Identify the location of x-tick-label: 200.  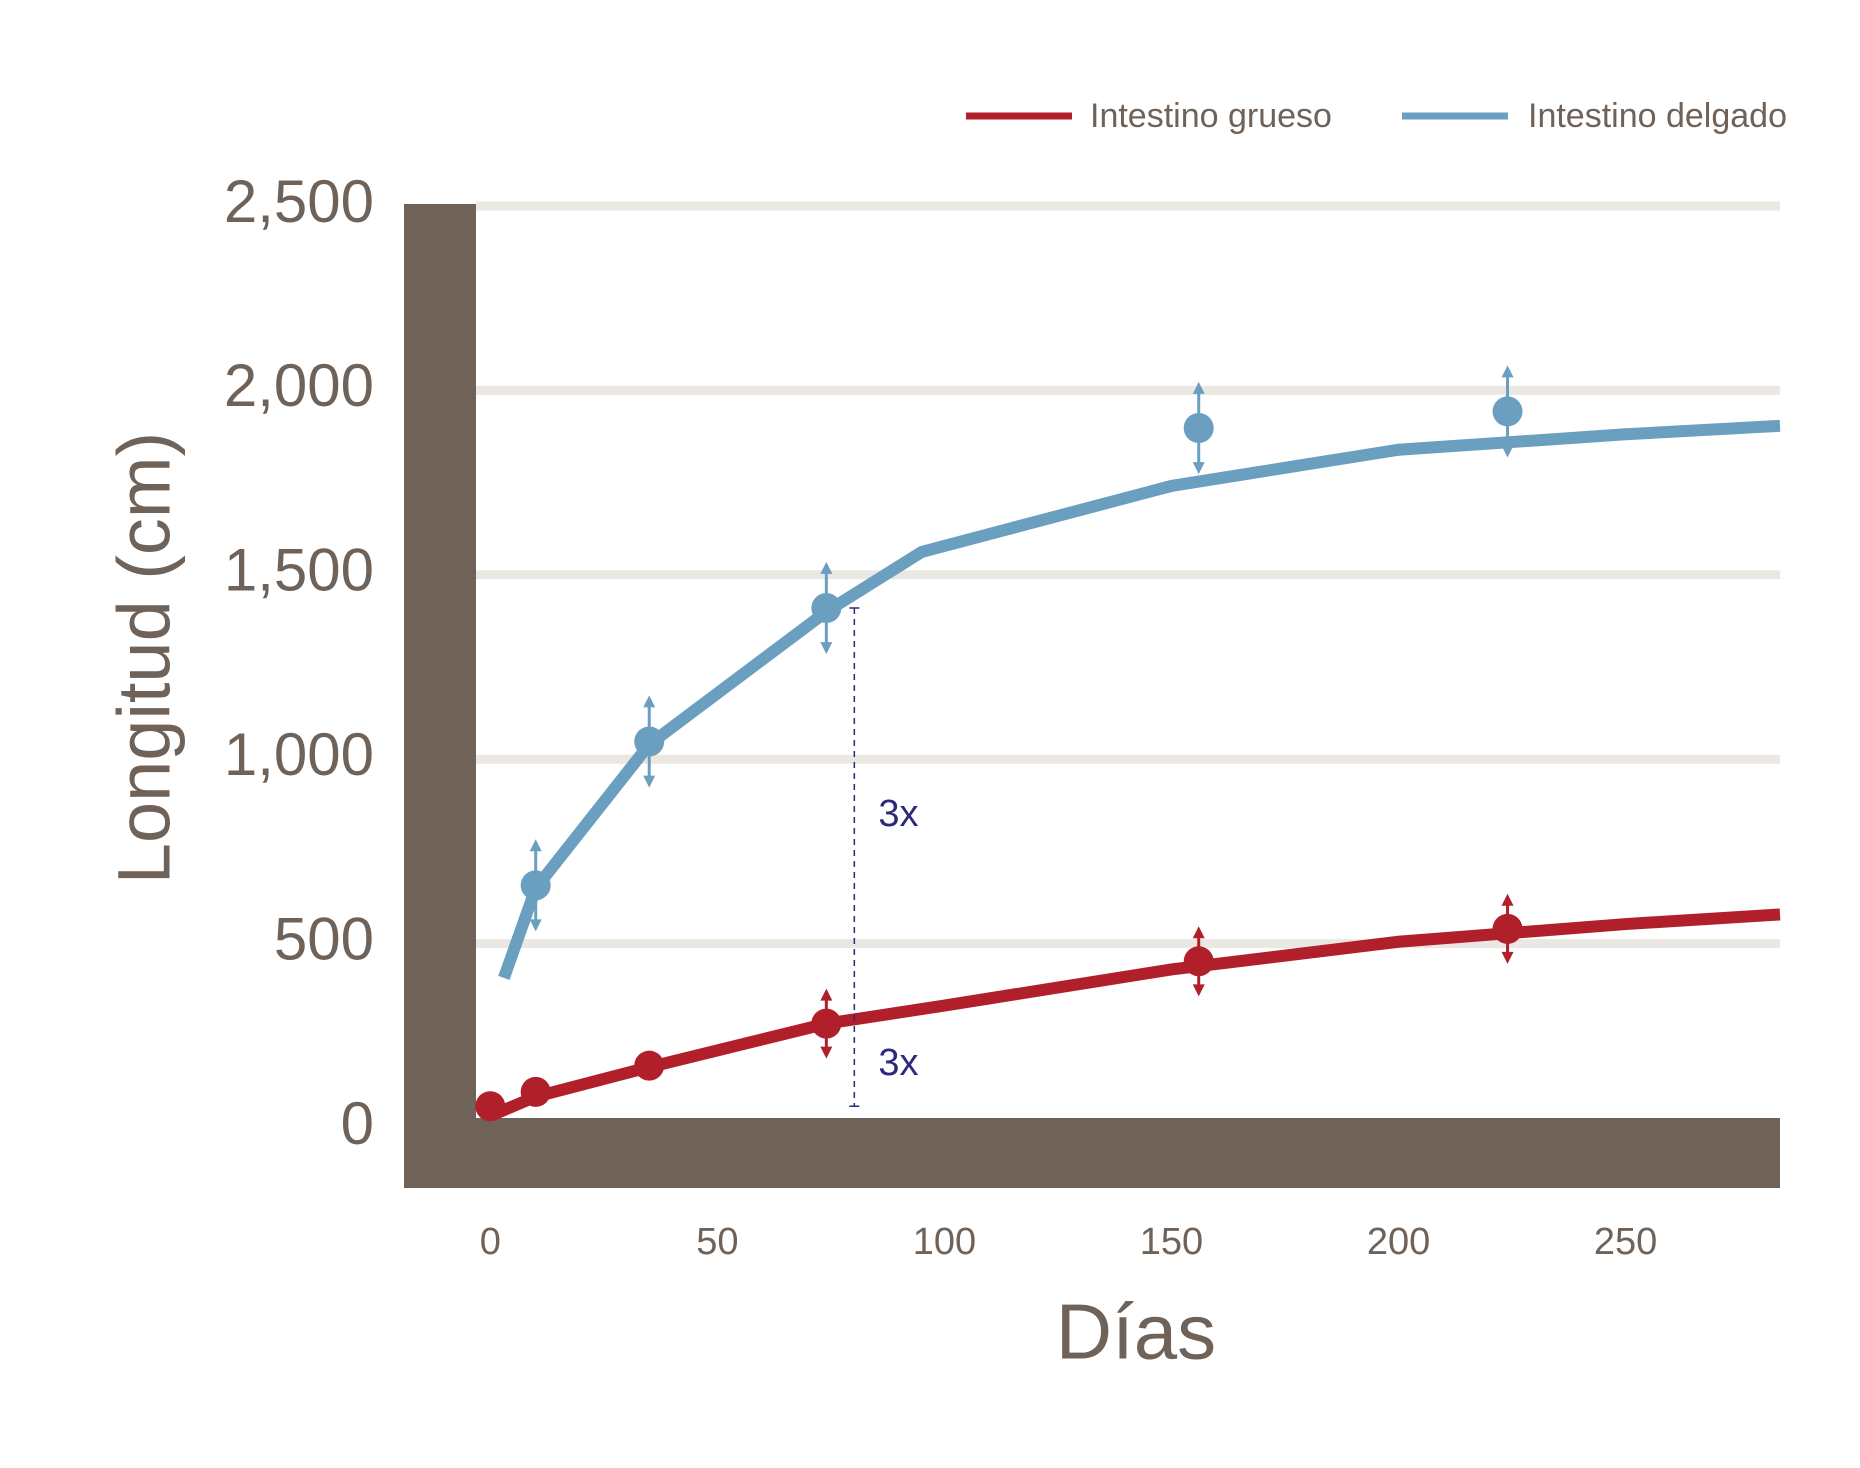
(1398, 1242).